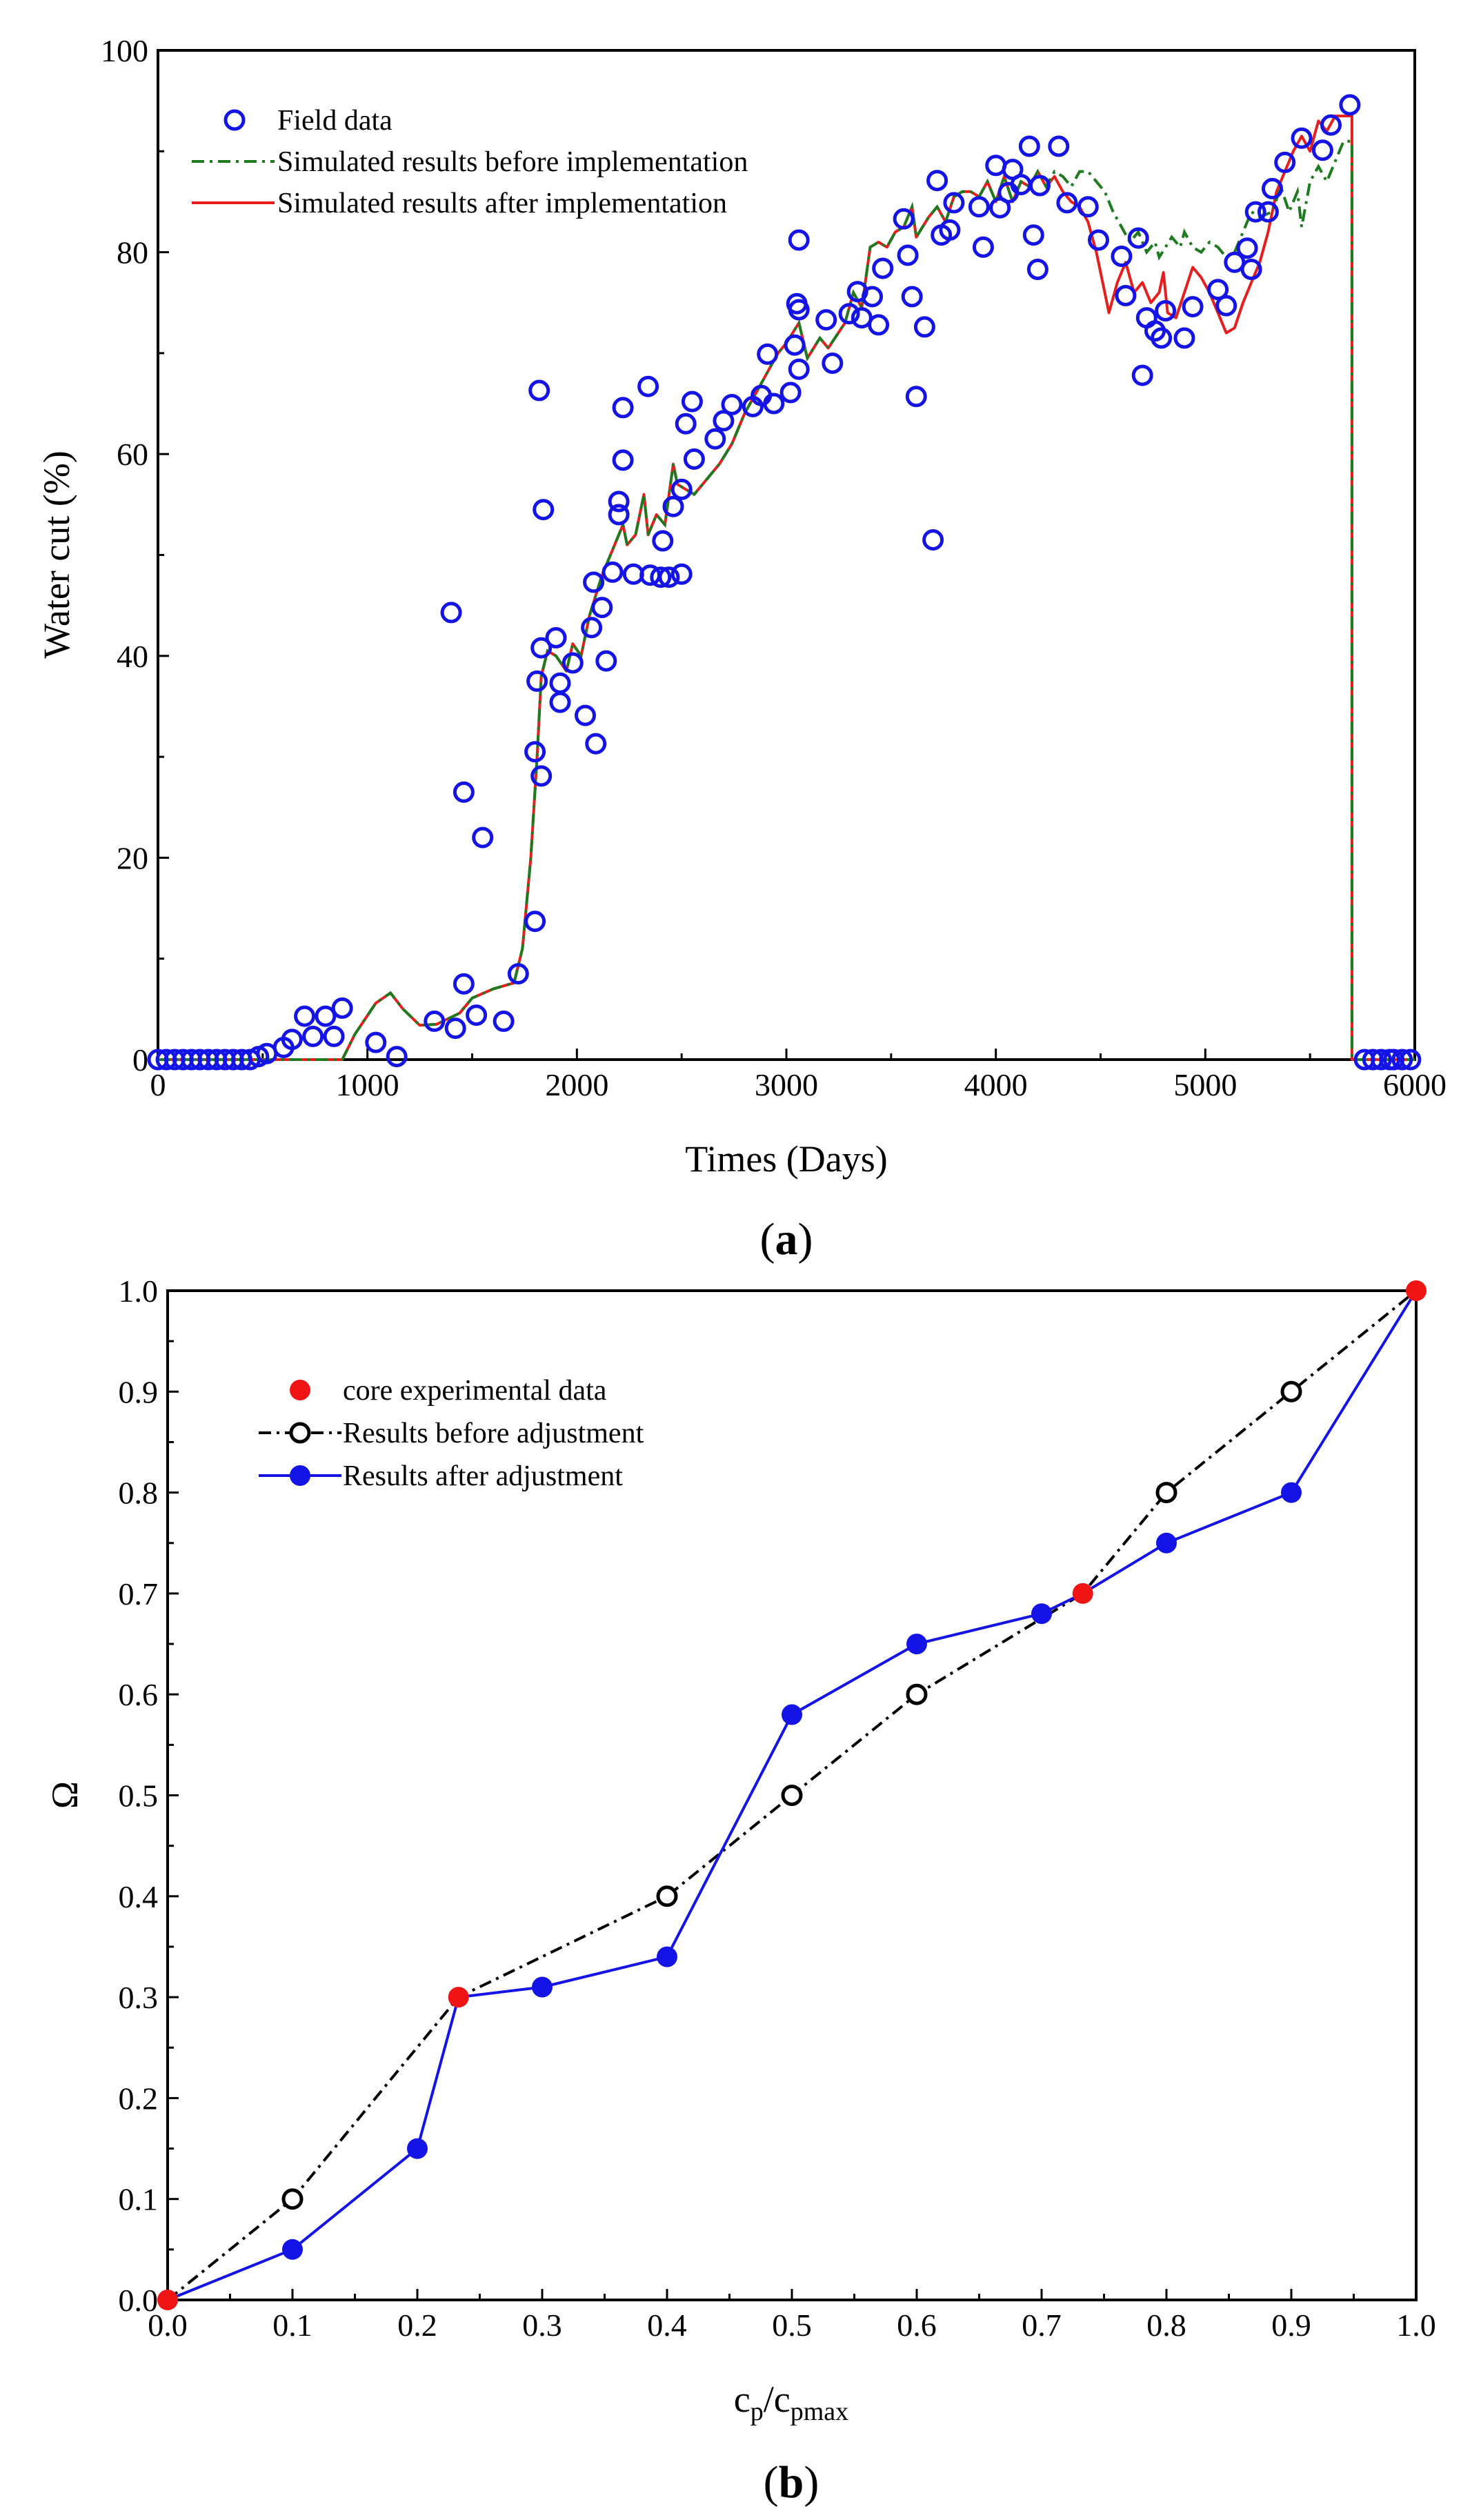  Describe the element at coordinates (124, 51) in the screenshot. I see `y-tick-label-a: 100` at that location.